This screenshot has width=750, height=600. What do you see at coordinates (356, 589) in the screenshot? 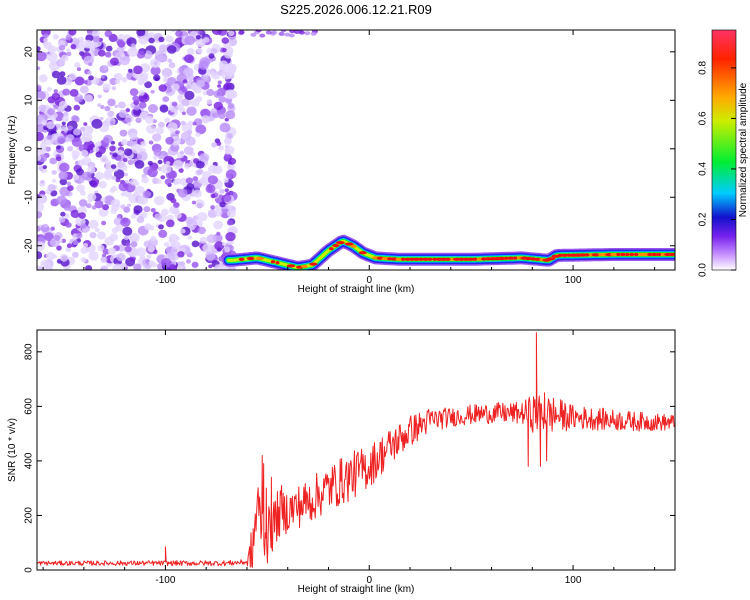
I see `snr-x-axis-label: Height of straight line (km)` at bounding box center [356, 589].